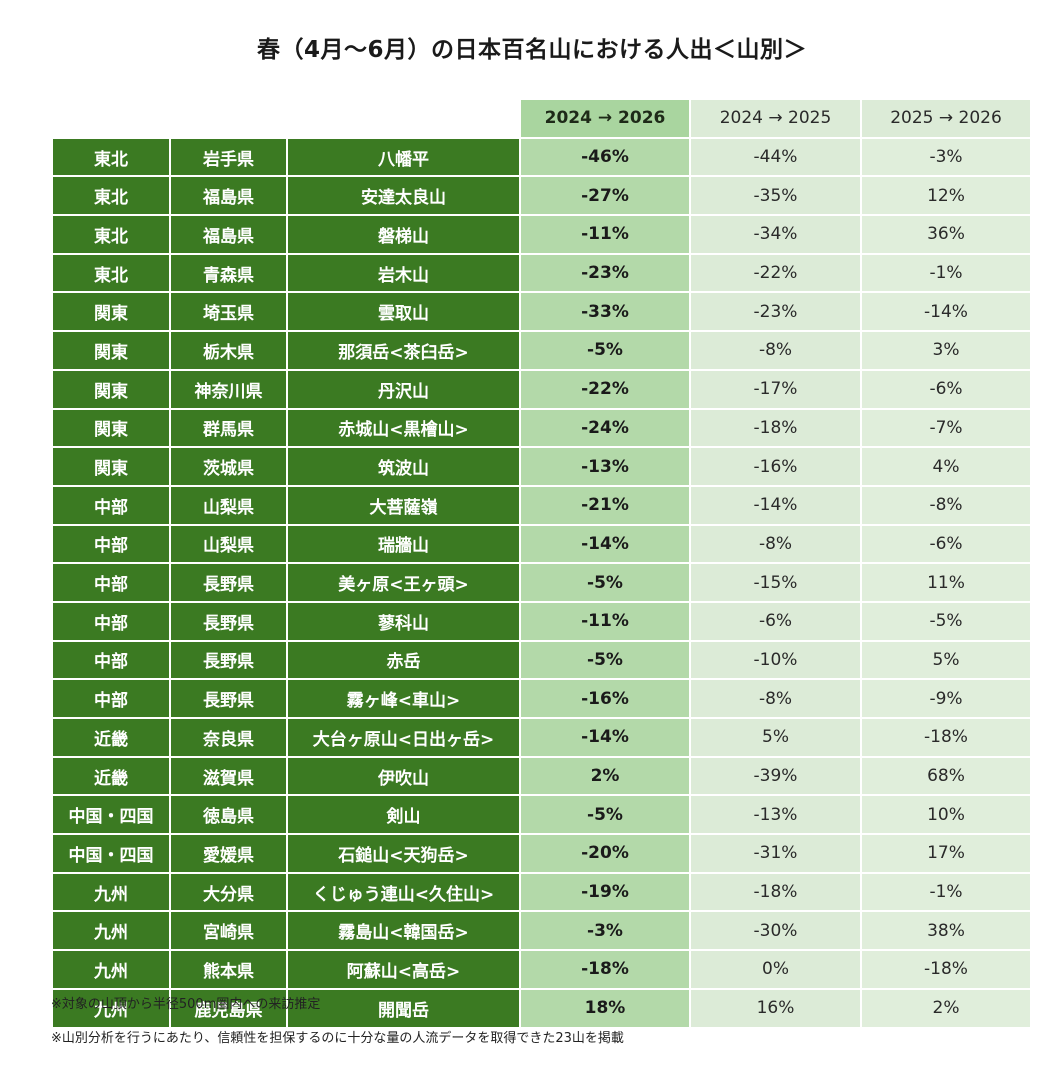  What do you see at coordinates (605, 505) in the screenshot?
I see `change-2024-2026-cell: -21%` at bounding box center [605, 505].